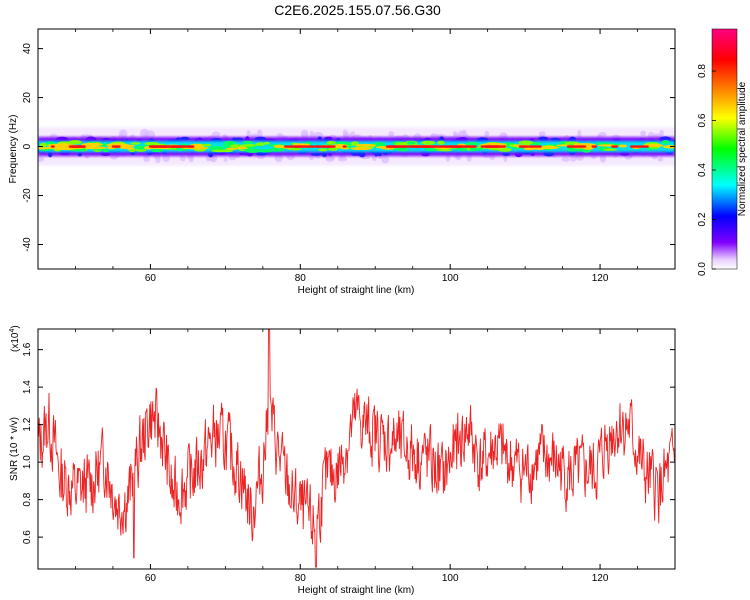  Describe the element at coordinates (27, 349) in the screenshot. I see `y-tick-label: 1.6` at that location.